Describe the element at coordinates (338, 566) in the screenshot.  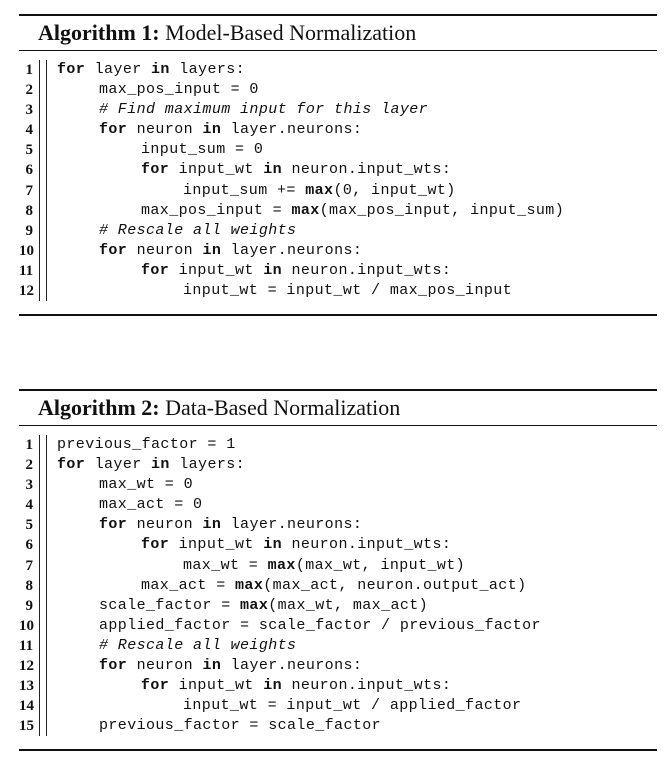
I see `code-line: 7 max_wt = max(max_wt, input_wt)` at that location.